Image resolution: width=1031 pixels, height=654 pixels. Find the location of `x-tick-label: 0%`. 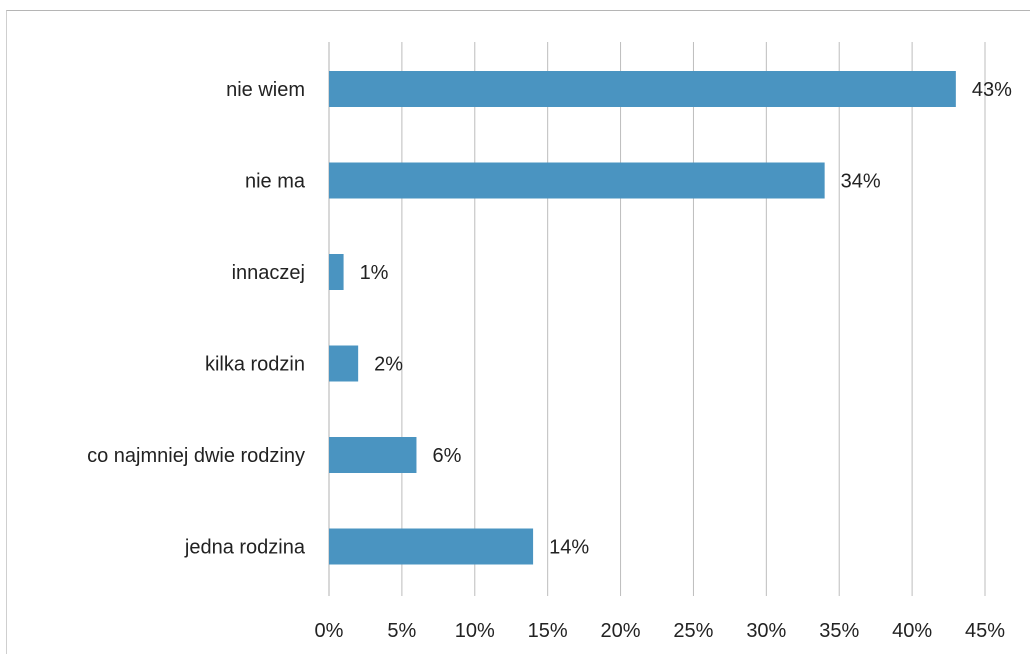

x-tick-label: 0% is located at coordinates (329, 631).